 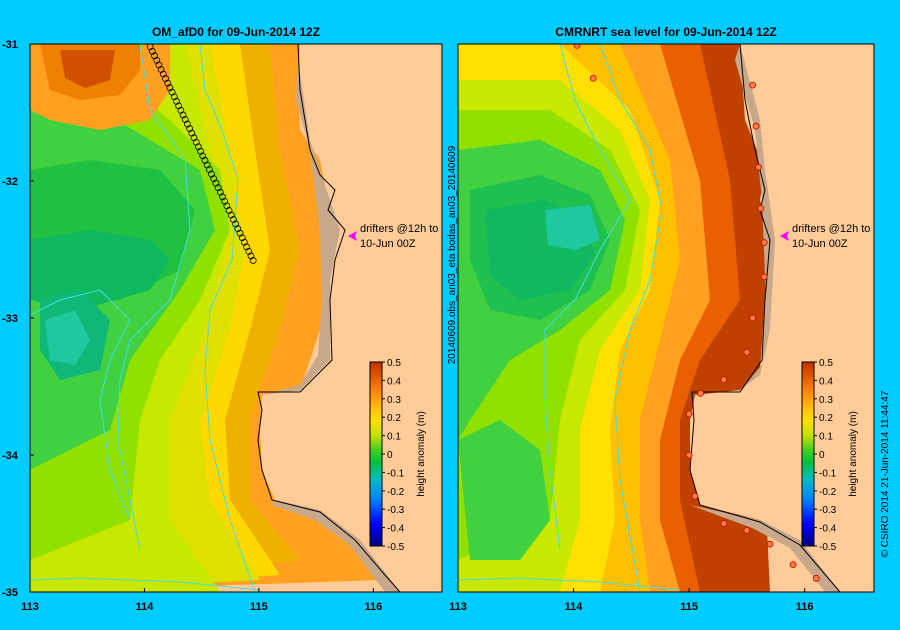 I want to click on x-axis-ticks-left: 113 114 115 116, so click(x=201, y=600).